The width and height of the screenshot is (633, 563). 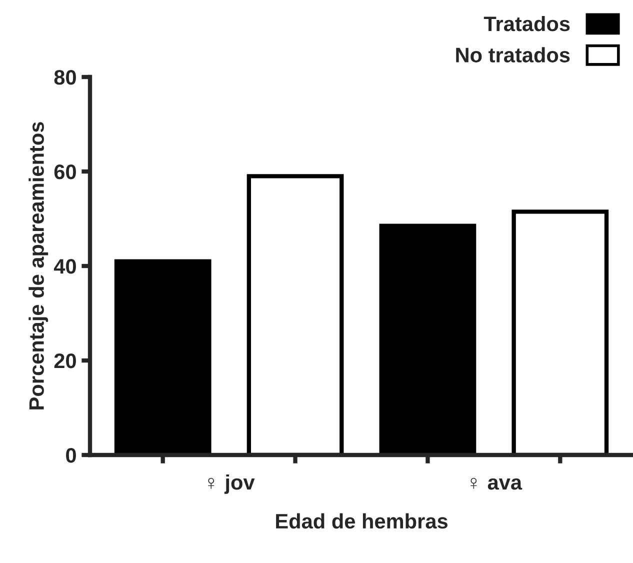 I want to click on x-tick-label: ♀ ava, so click(x=496, y=484).